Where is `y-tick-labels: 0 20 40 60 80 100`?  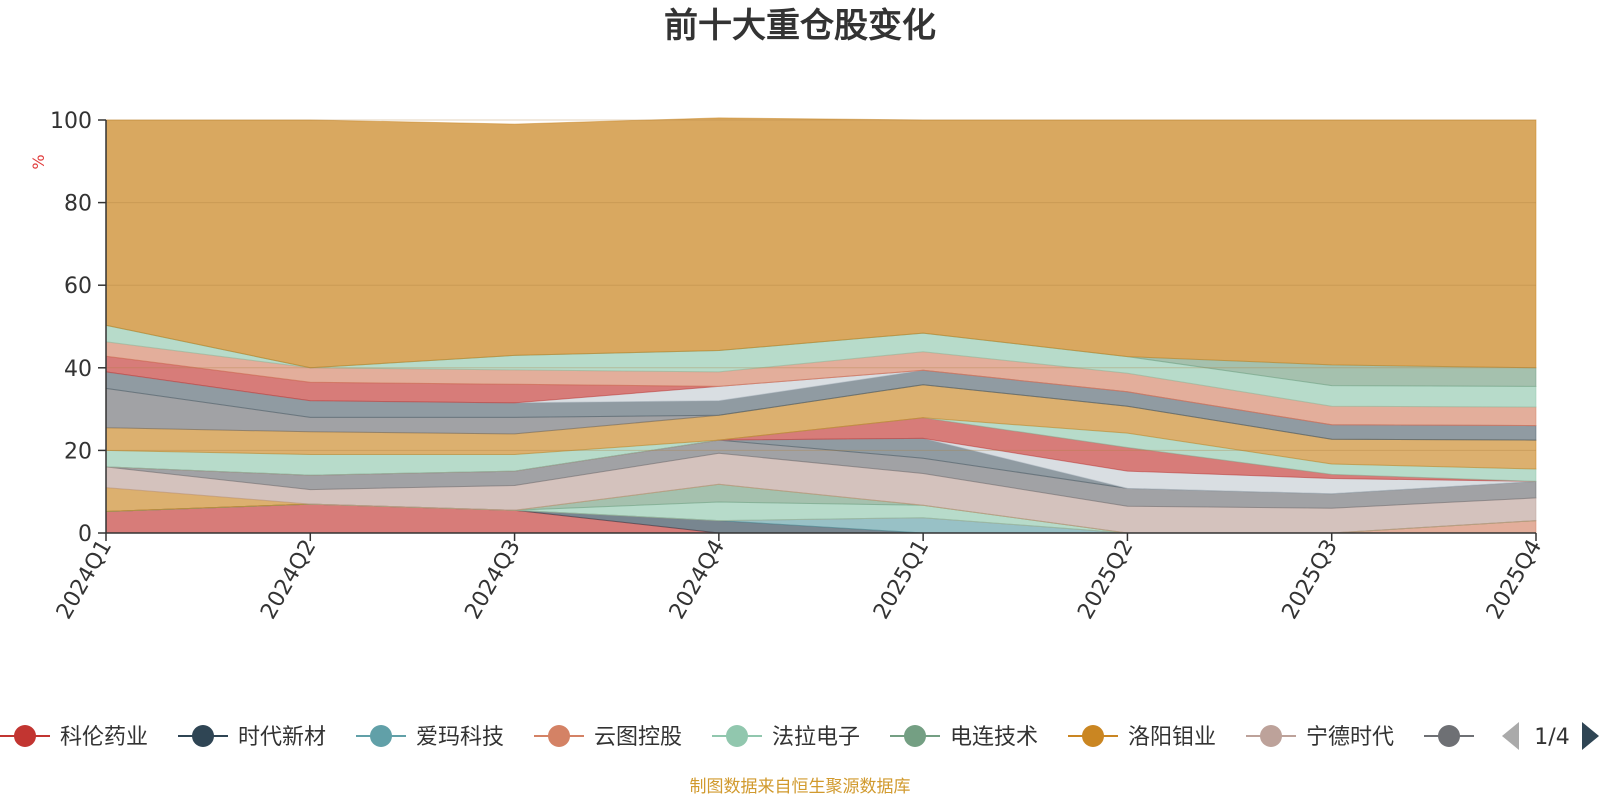
y-tick-labels: 0 20 40 60 80 100 is located at coordinates (78, 328).